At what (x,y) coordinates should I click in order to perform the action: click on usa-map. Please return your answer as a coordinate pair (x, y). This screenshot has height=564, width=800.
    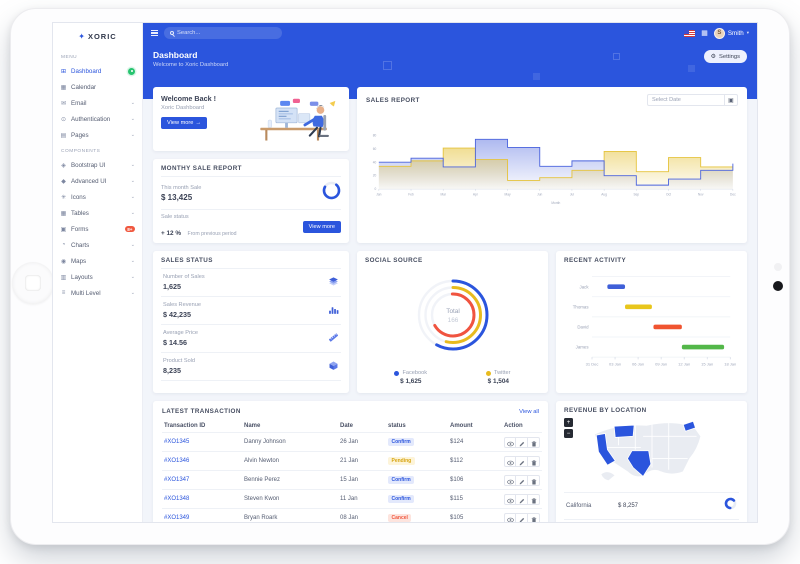
    Looking at the image, I should click on (652, 453).